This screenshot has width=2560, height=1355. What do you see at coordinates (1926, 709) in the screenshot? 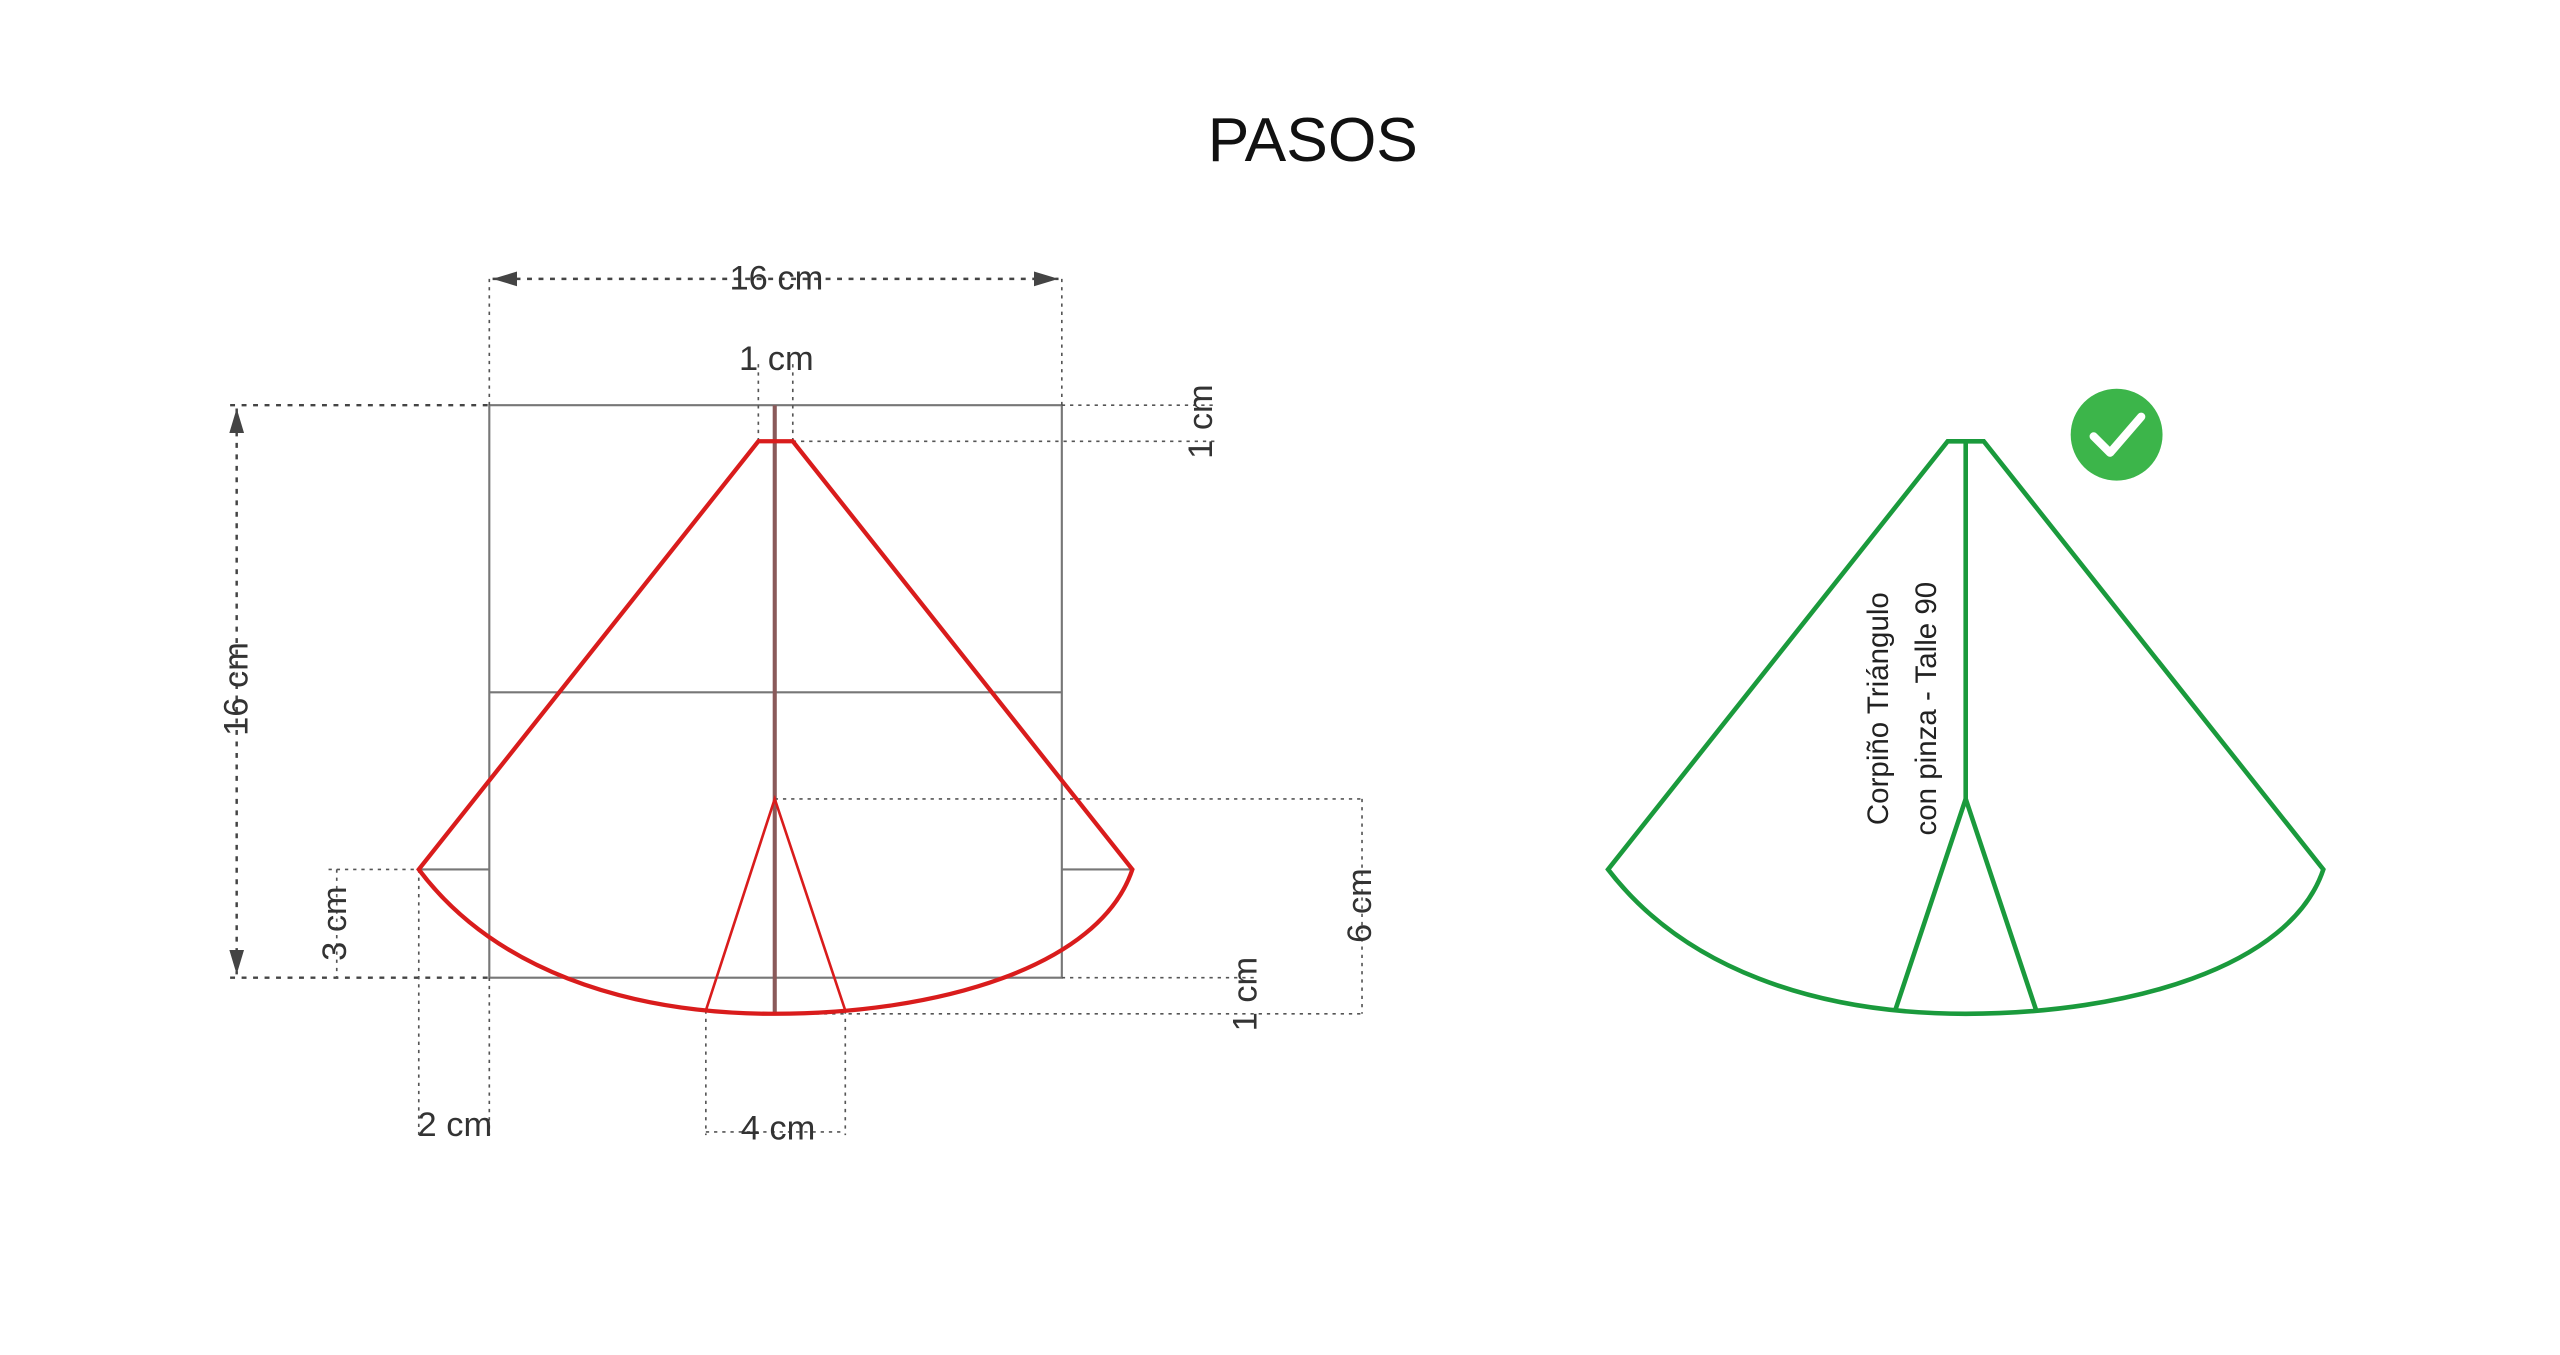
I see `pattern-label: con pinza - Talle 90` at bounding box center [1926, 709].